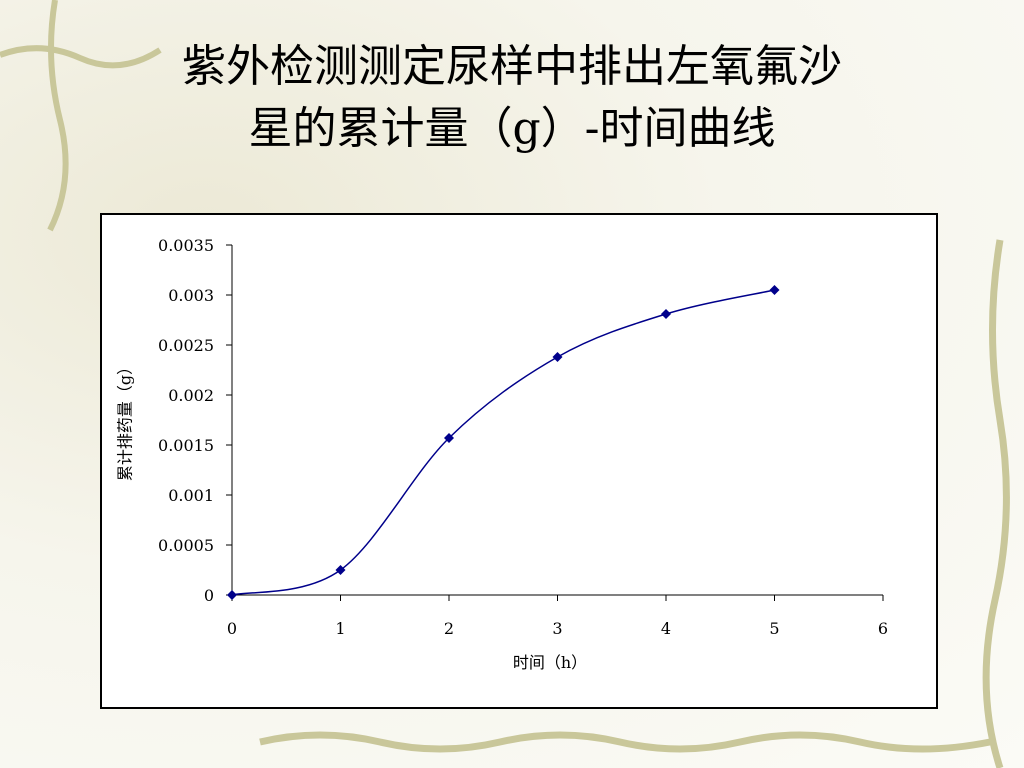  What do you see at coordinates (550, 662) in the screenshot?
I see `x-axis-label: 时间（h）` at bounding box center [550, 662].